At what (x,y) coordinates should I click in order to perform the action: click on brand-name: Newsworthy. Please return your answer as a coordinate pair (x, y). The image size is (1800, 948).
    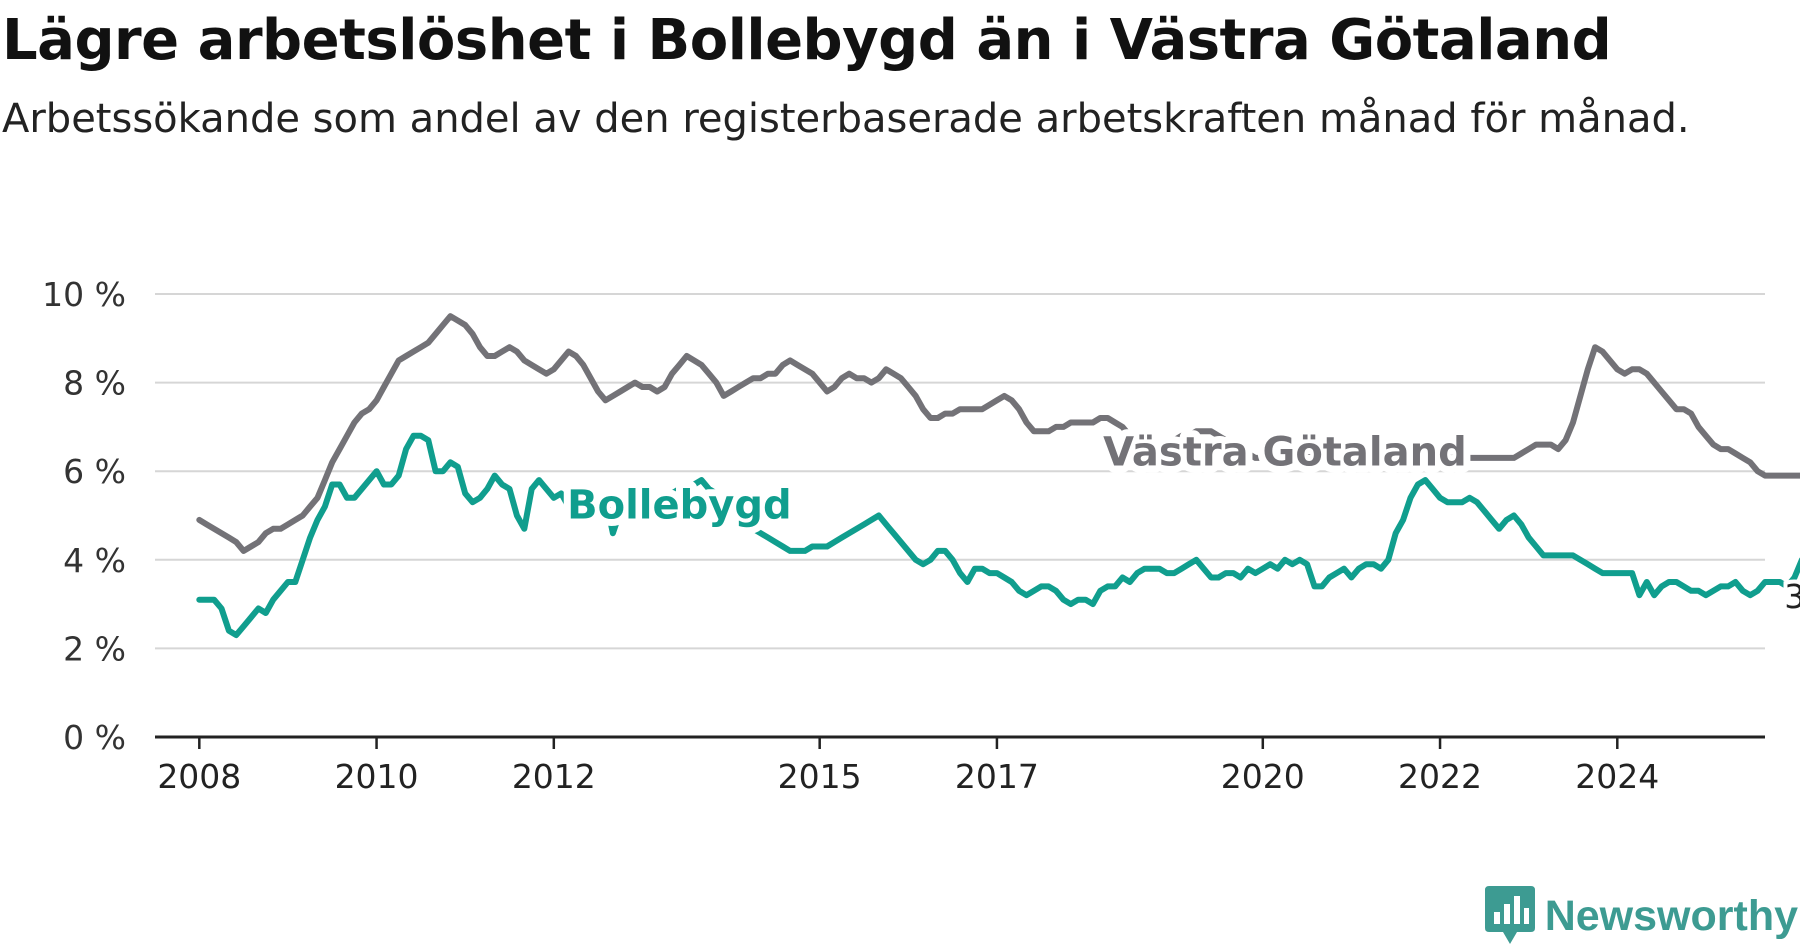
    Looking at the image, I should click on (1671, 915).